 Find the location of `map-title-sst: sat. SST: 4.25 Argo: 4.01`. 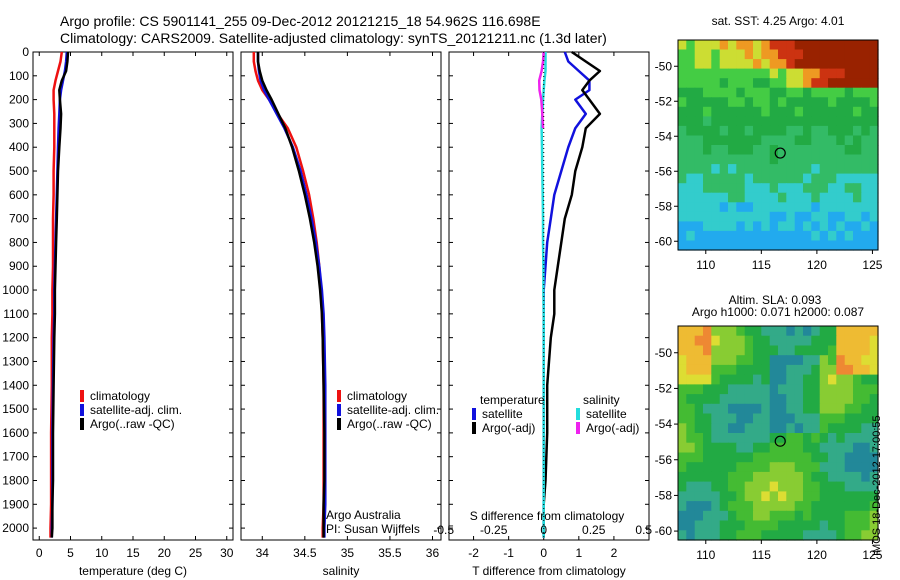

map-title-sst: sat. SST: 4.25 Argo: 4.01 is located at coordinates (778, 21).